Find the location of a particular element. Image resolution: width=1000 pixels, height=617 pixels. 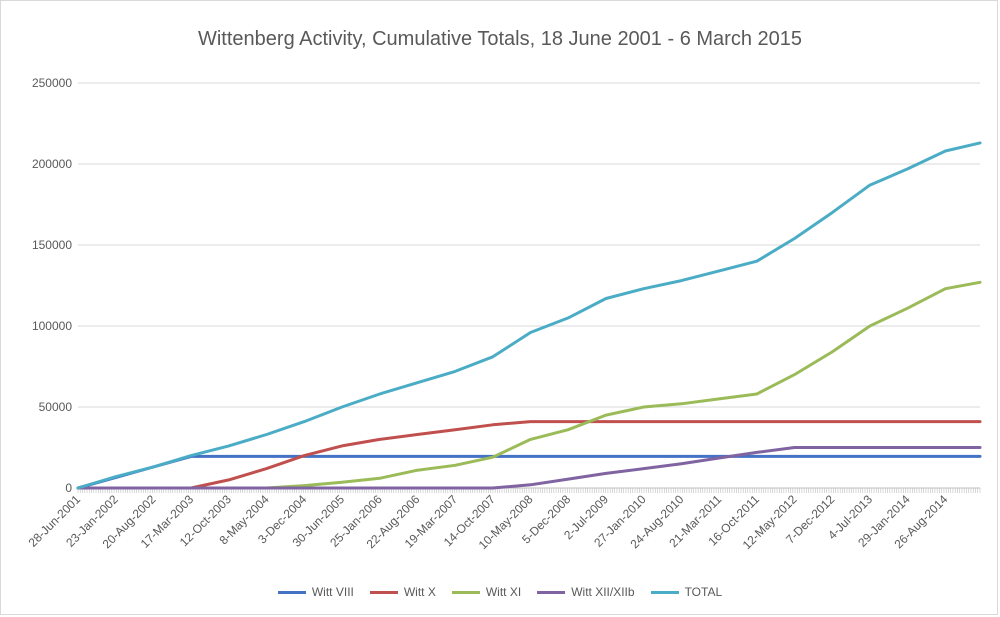

legend-item: Witt VIII is located at coordinates (315, 592).